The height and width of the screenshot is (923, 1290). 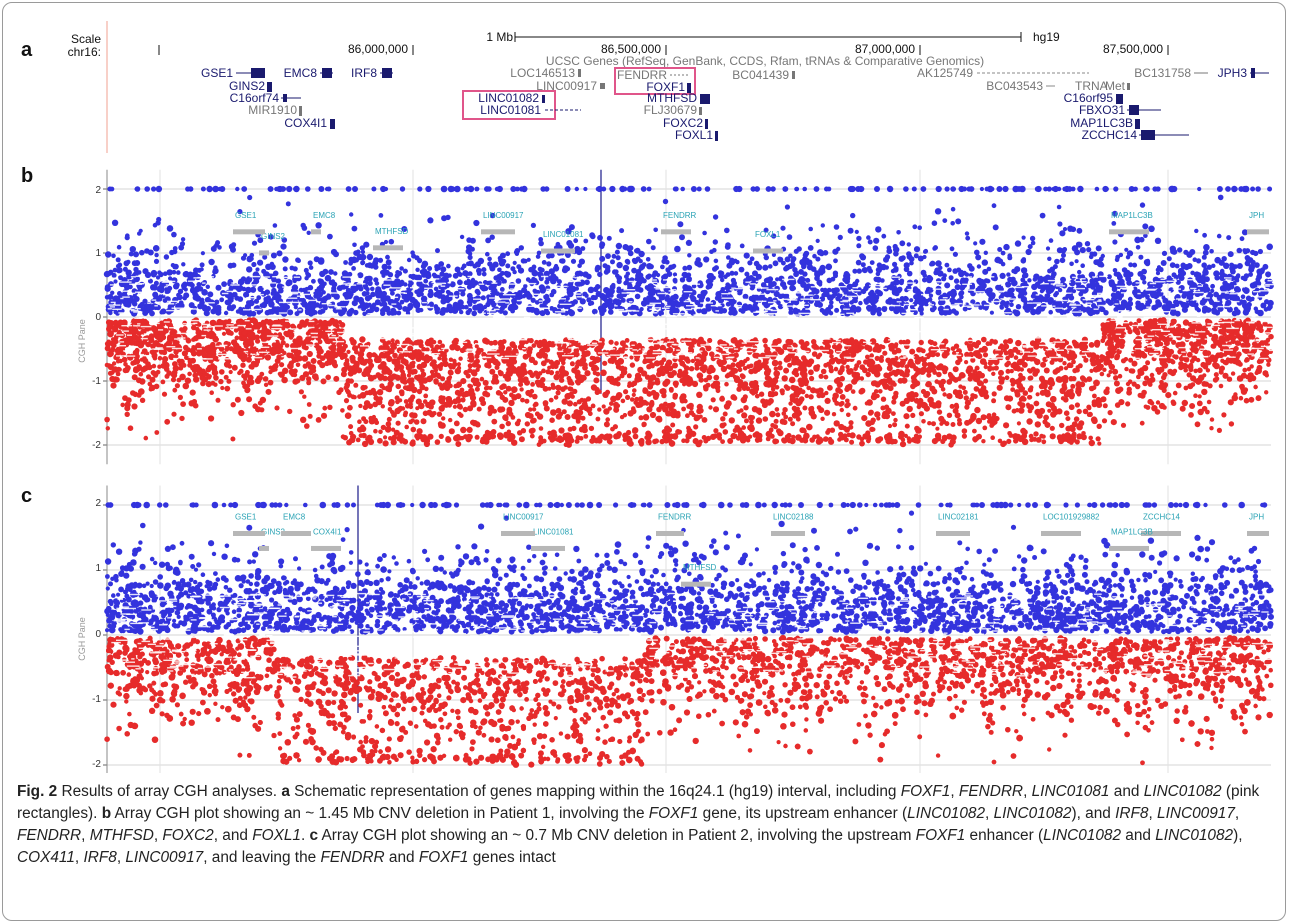 What do you see at coordinates (631, 49) in the screenshot?
I see `coord-label-2: 86,500,000` at bounding box center [631, 49].